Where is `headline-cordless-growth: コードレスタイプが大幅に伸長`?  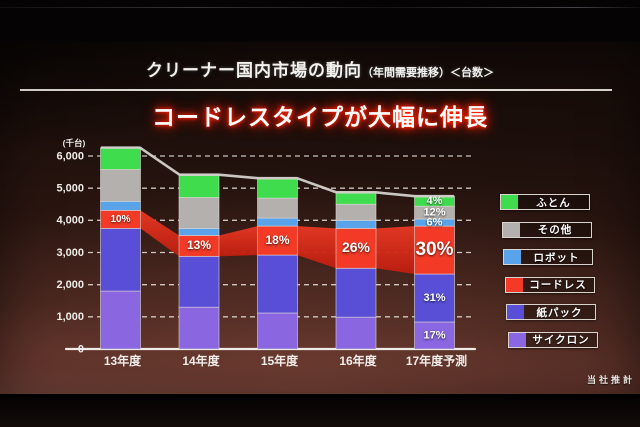
headline-cordless-growth: コードレスタイプが大幅に伸長 is located at coordinates (320, 117).